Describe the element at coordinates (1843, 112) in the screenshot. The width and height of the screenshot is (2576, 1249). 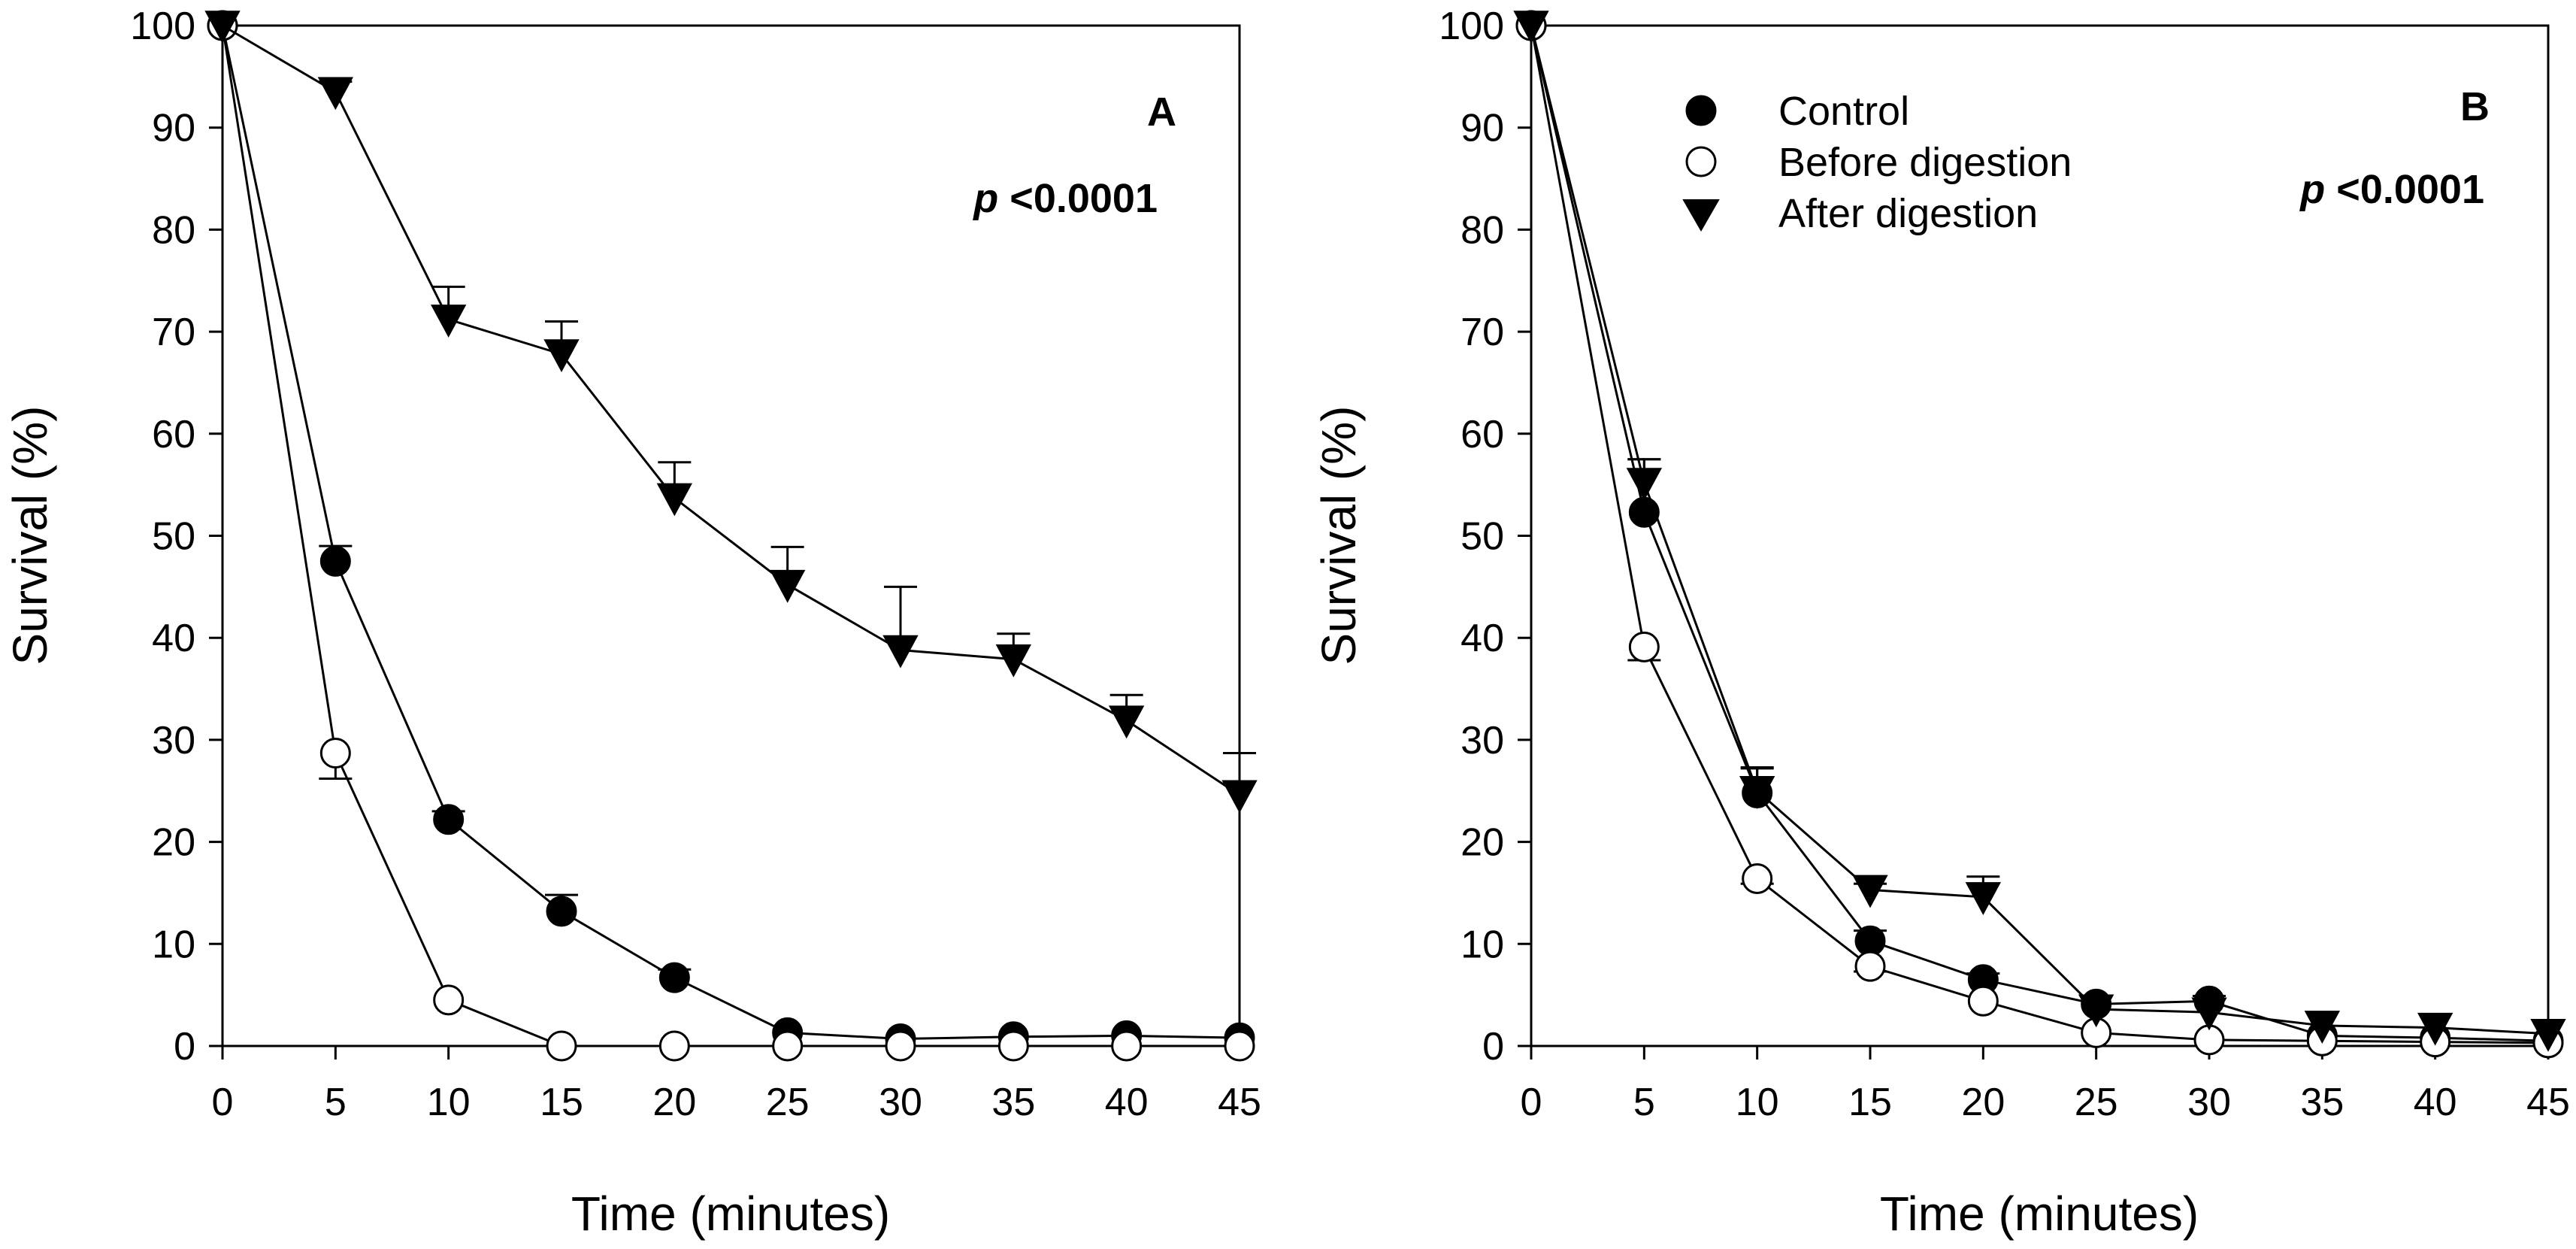
I see `legend-label: Control` at that location.